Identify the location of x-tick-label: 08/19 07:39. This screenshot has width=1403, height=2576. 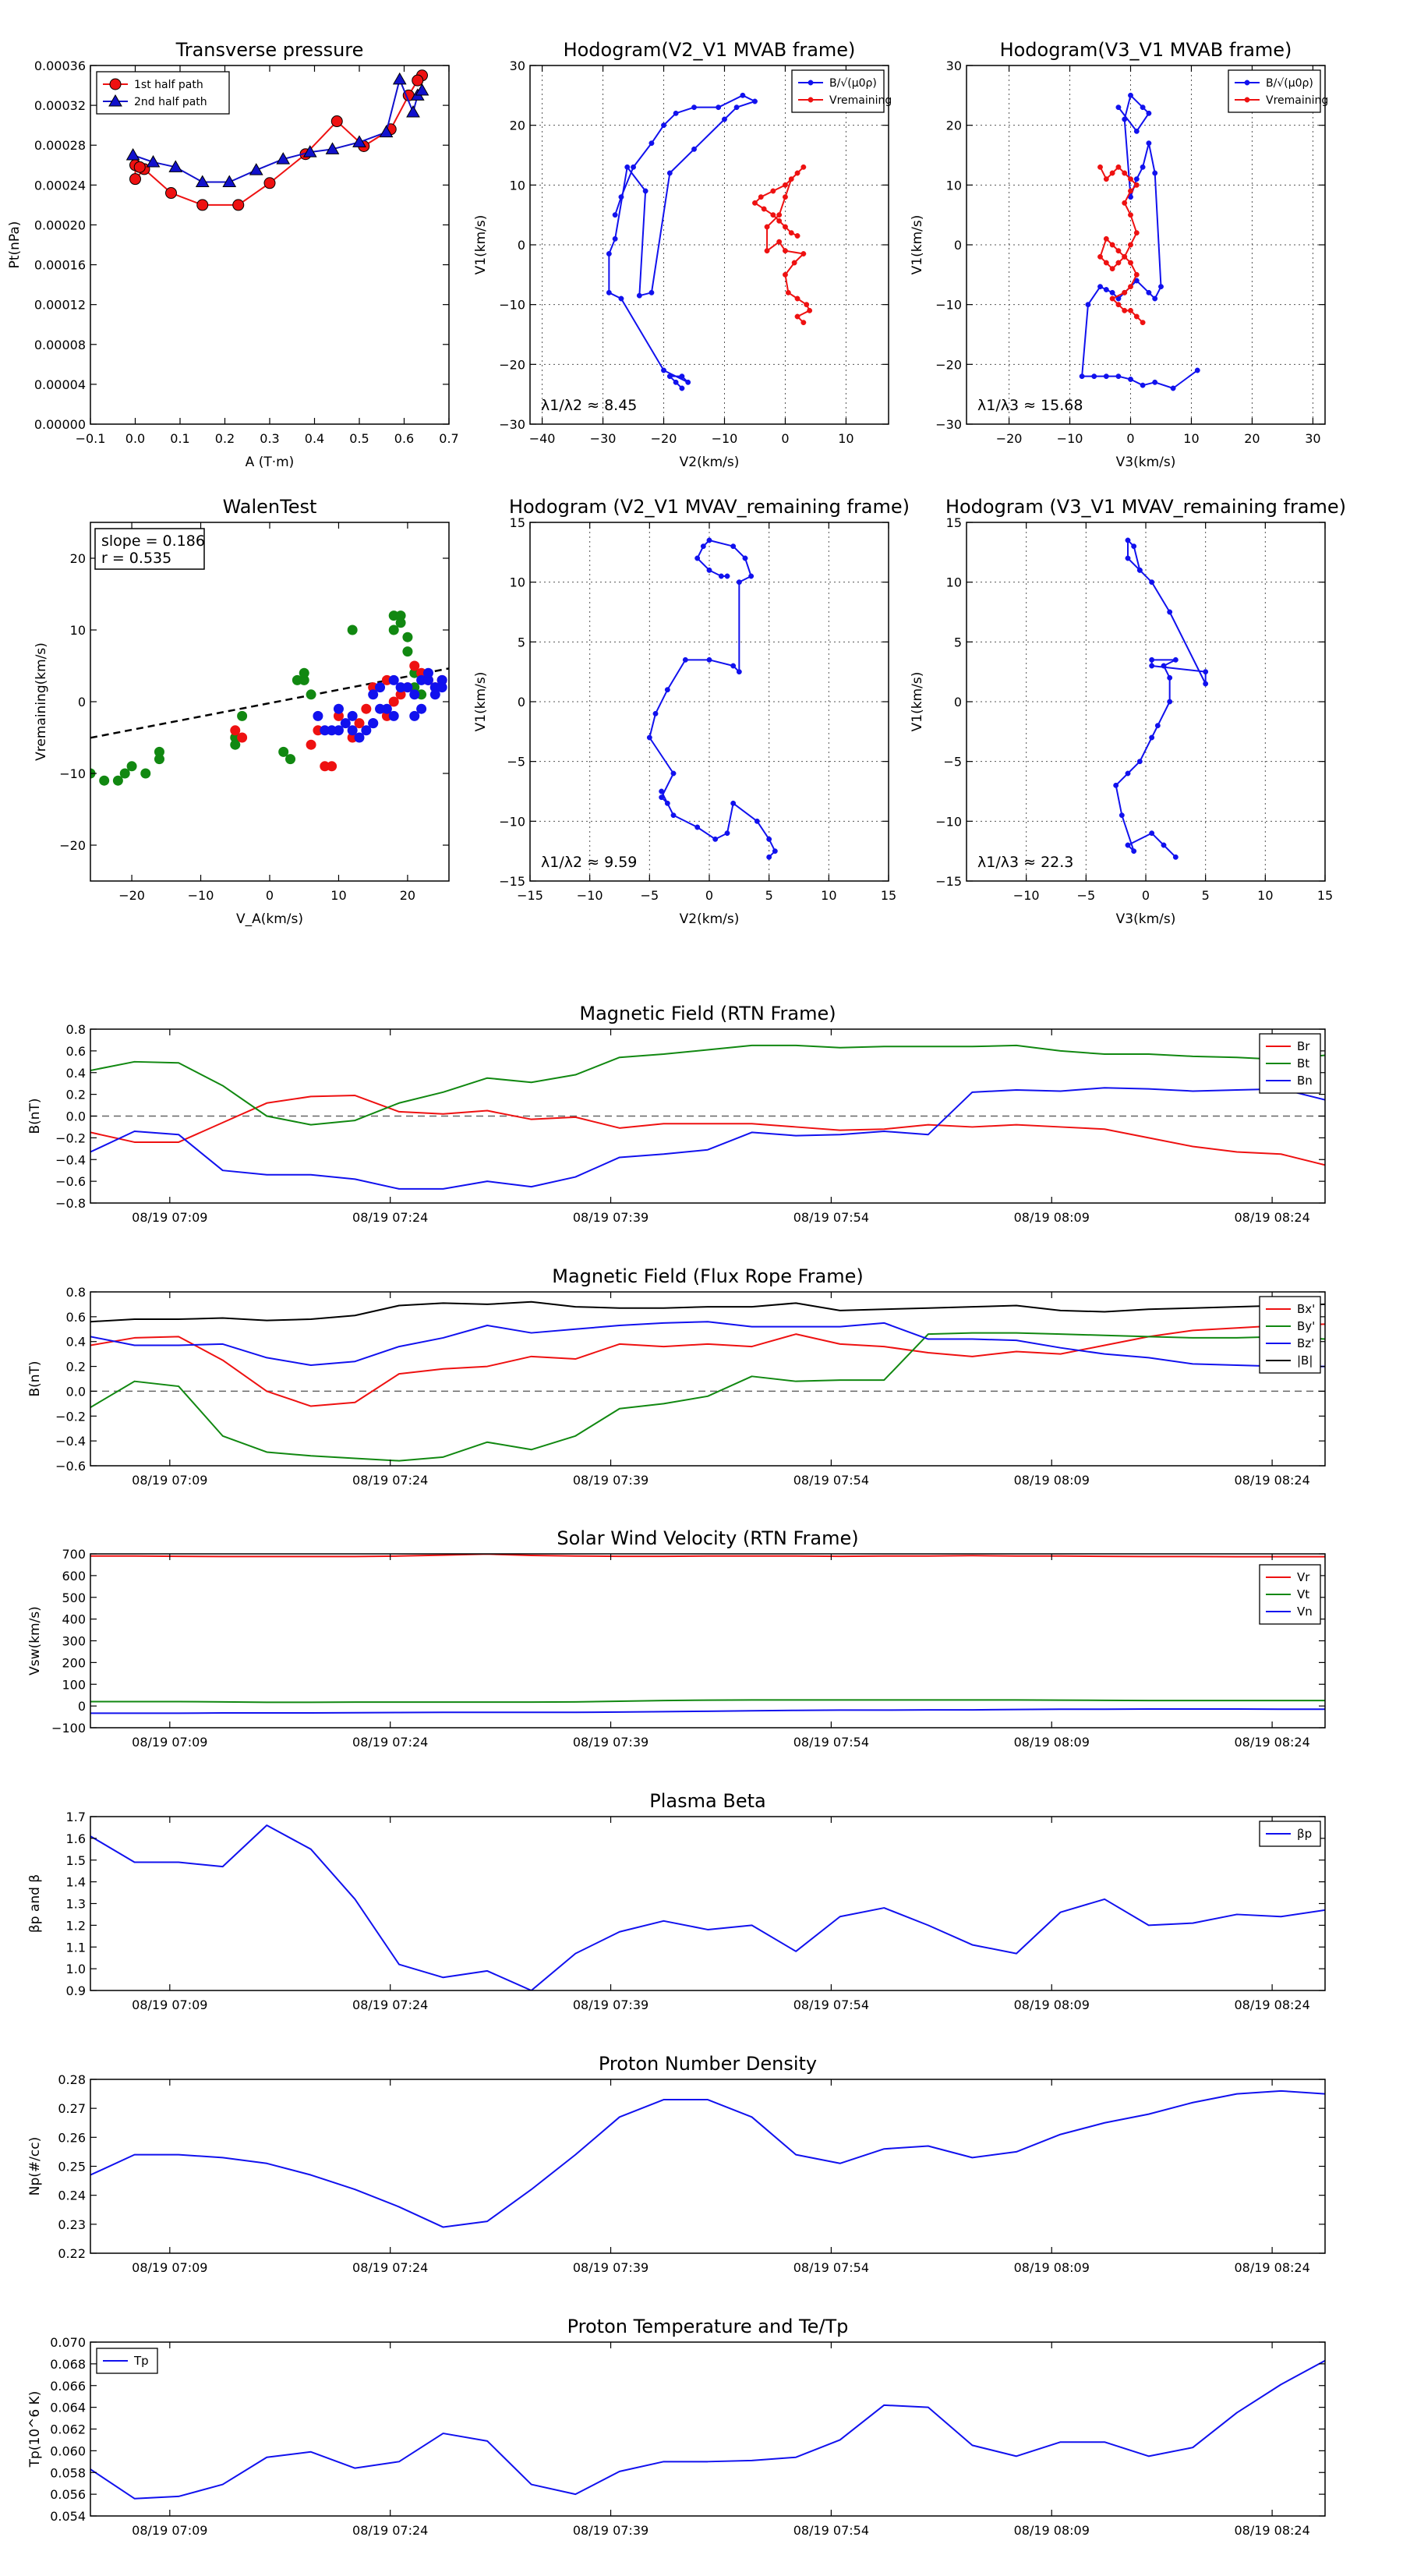
(610, 2267).